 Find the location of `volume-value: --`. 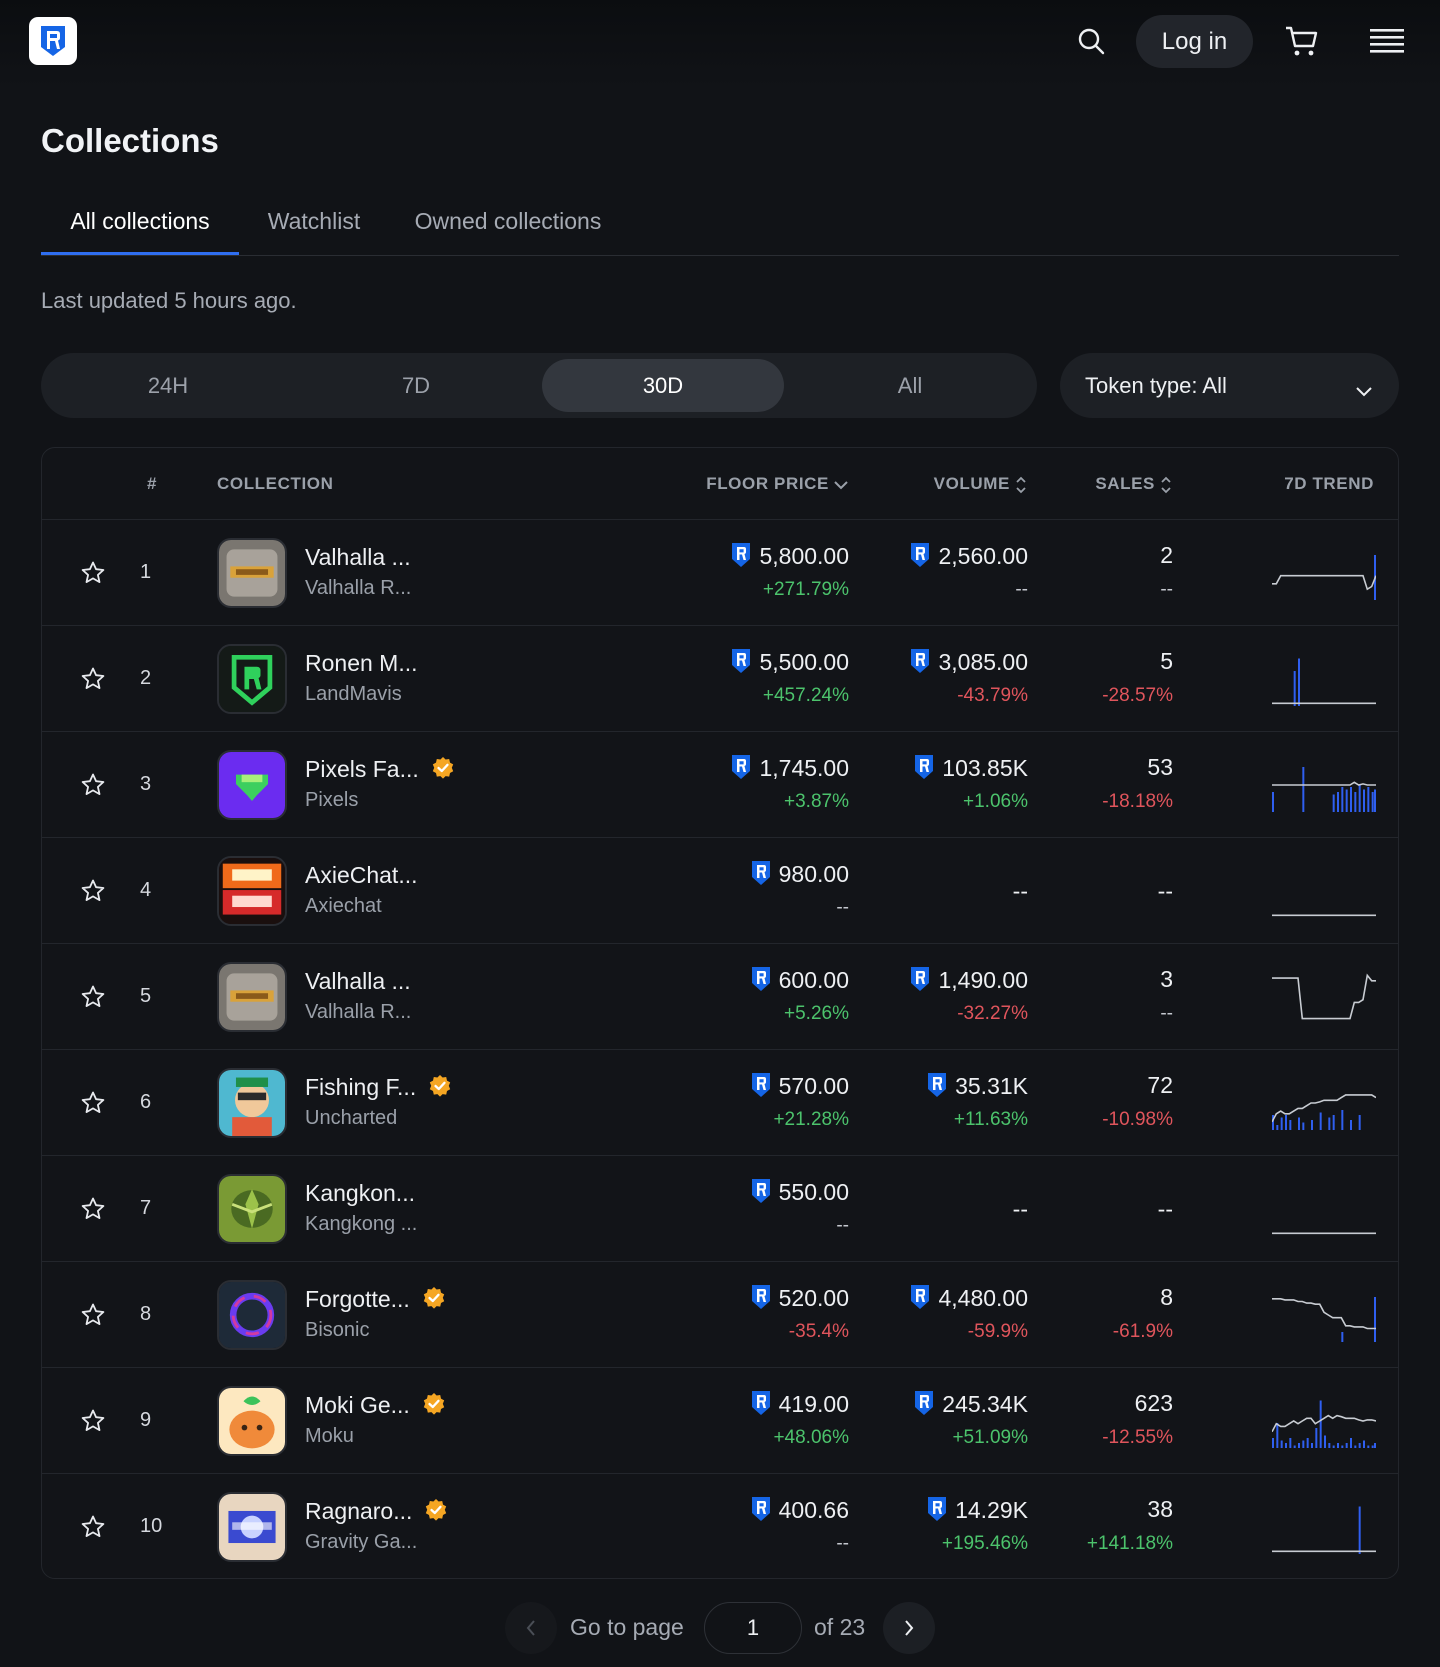

volume-value: -- is located at coordinates (1020, 891).